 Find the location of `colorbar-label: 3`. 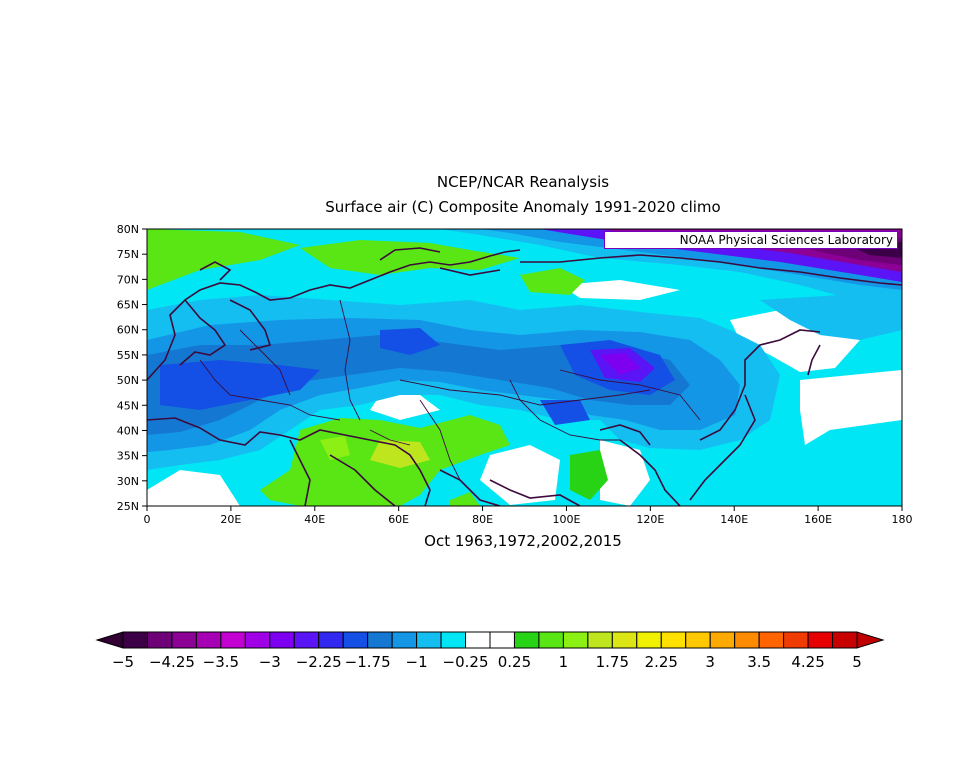

colorbar-label: 3 is located at coordinates (710, 662).